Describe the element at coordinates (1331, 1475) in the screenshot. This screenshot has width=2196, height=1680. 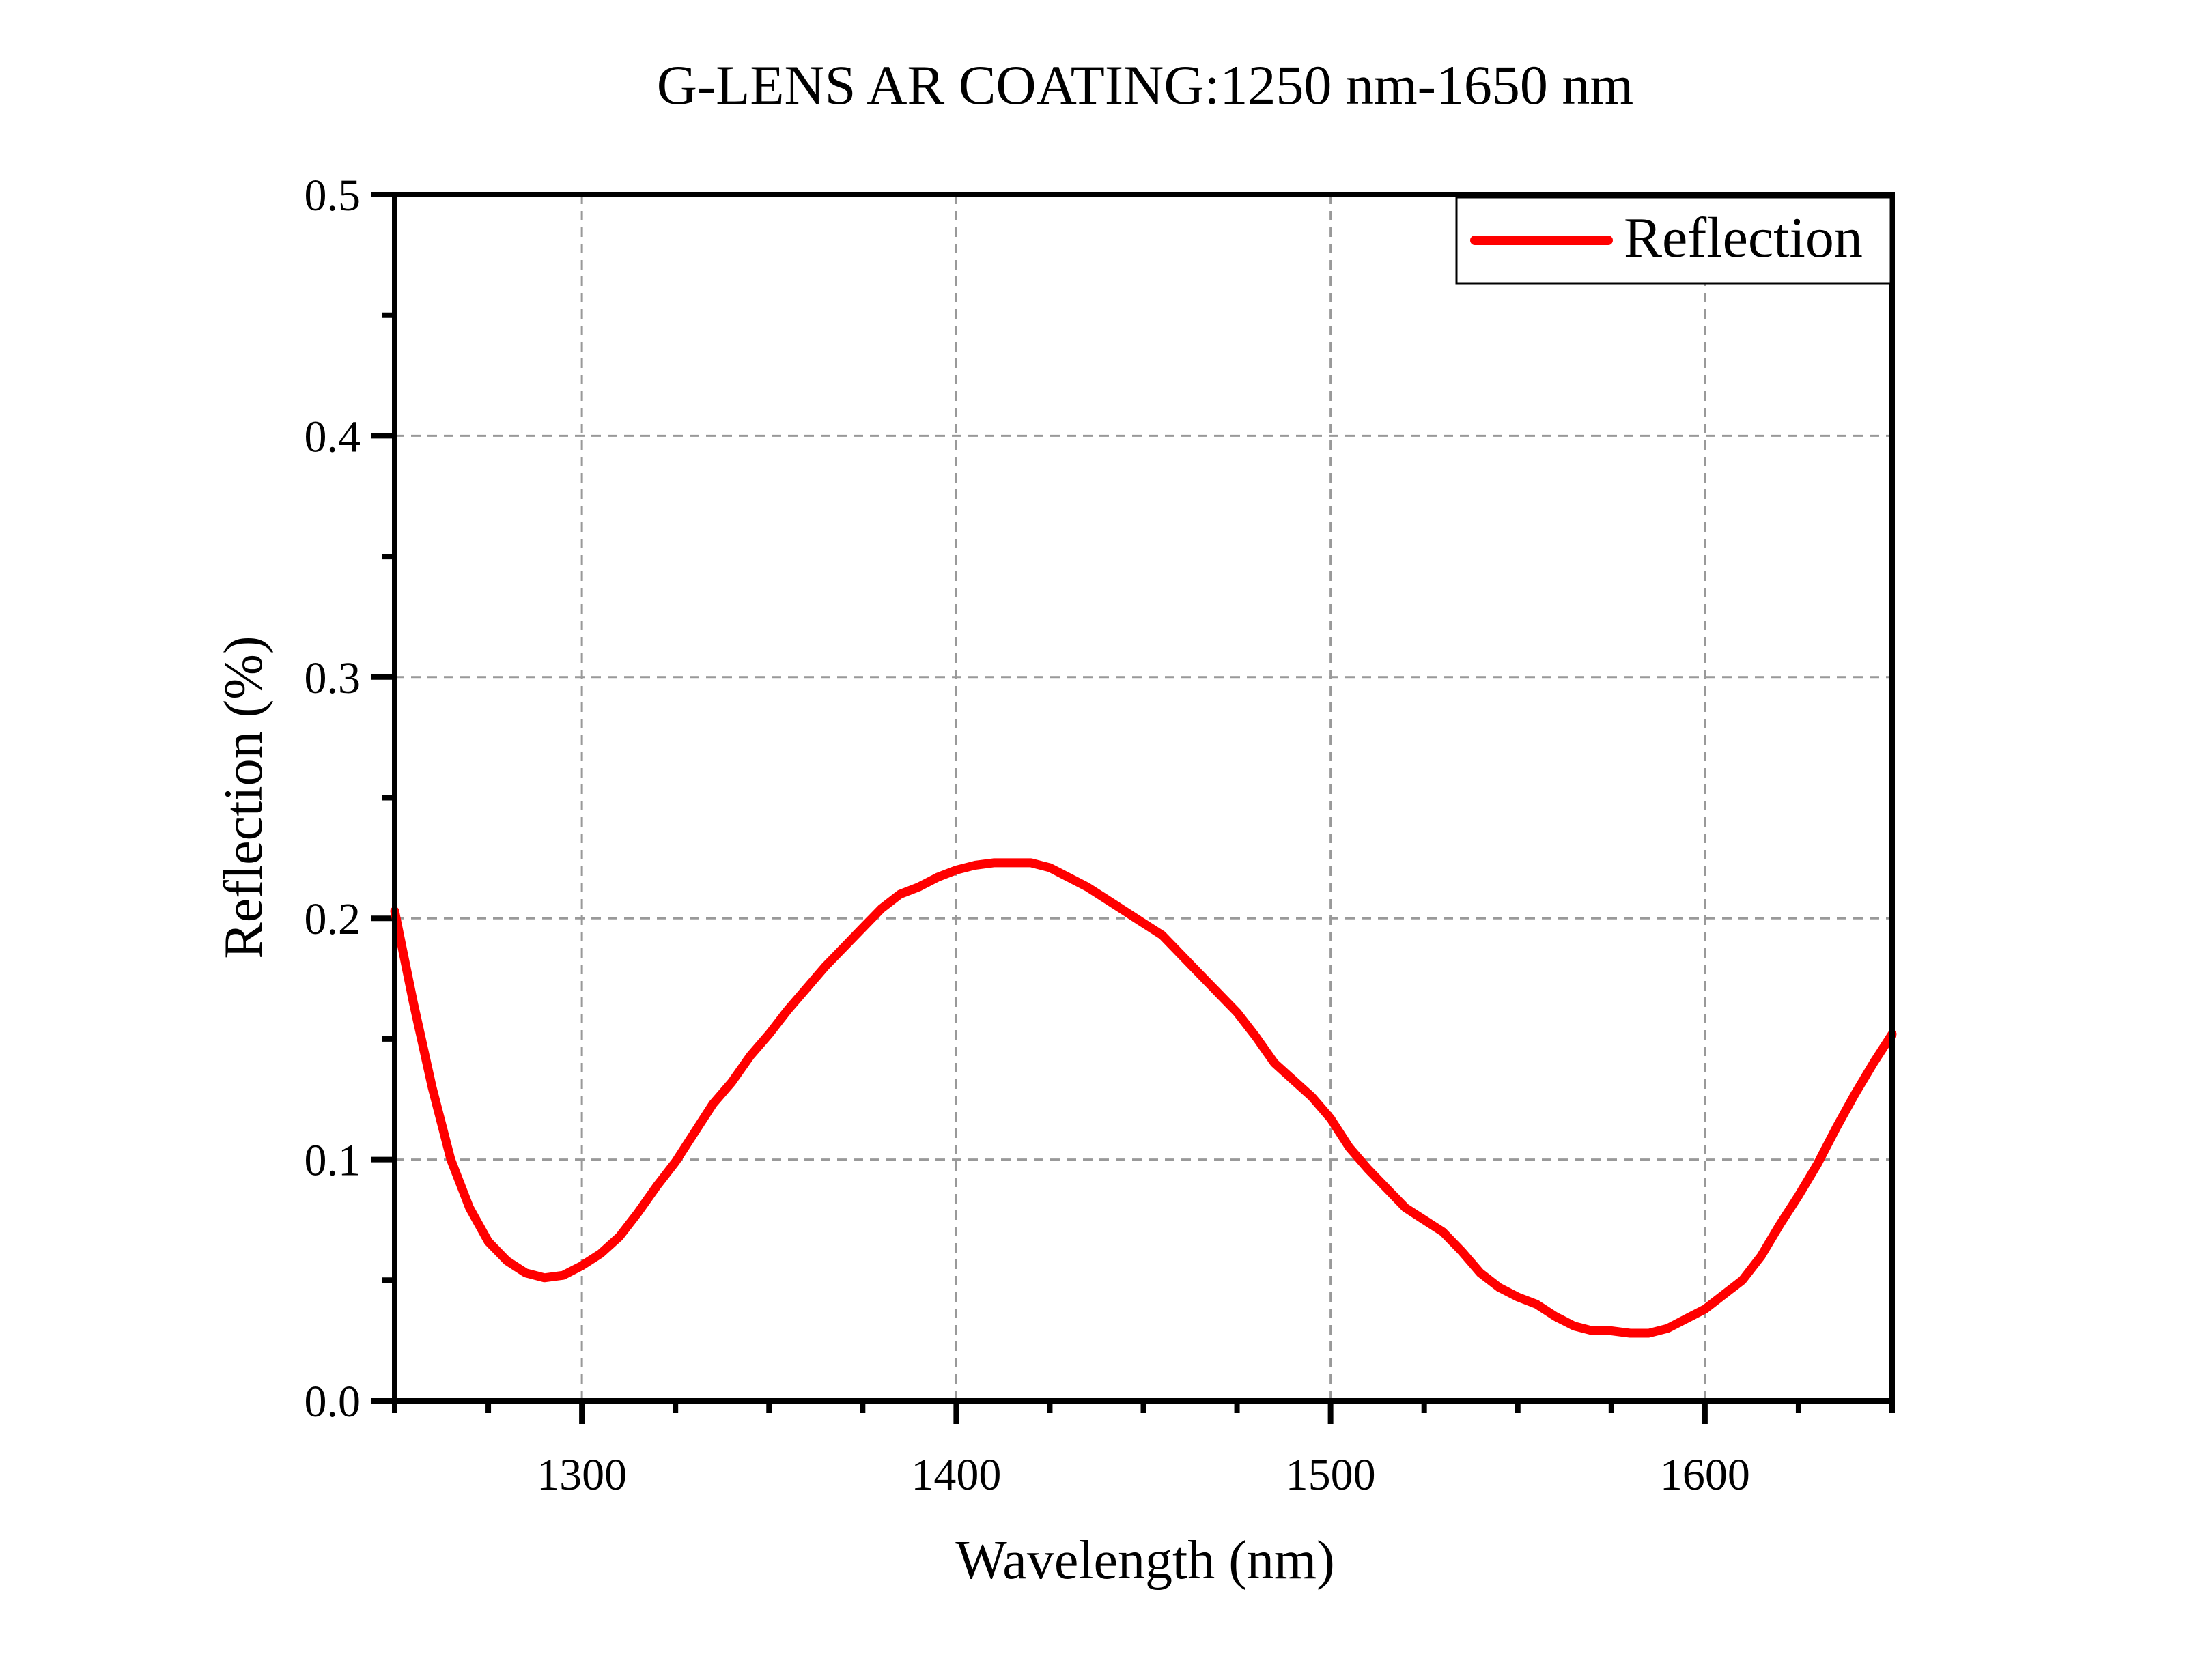
I see `x-tick-label: 1500` at that location.